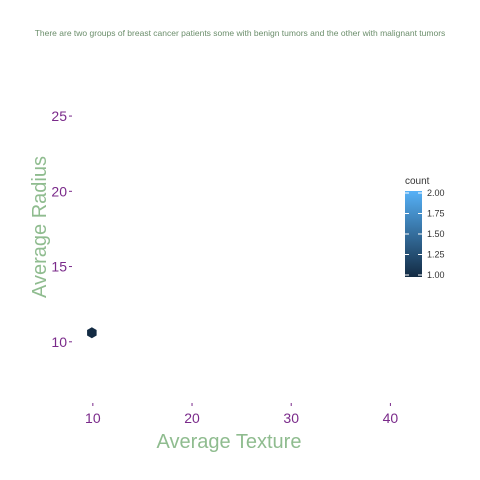 The height and width of the screenshot is (480, 480). Describe the element at coordinates (436, 214) in the screenshot. I see `legend-label: 1.75` at that location.